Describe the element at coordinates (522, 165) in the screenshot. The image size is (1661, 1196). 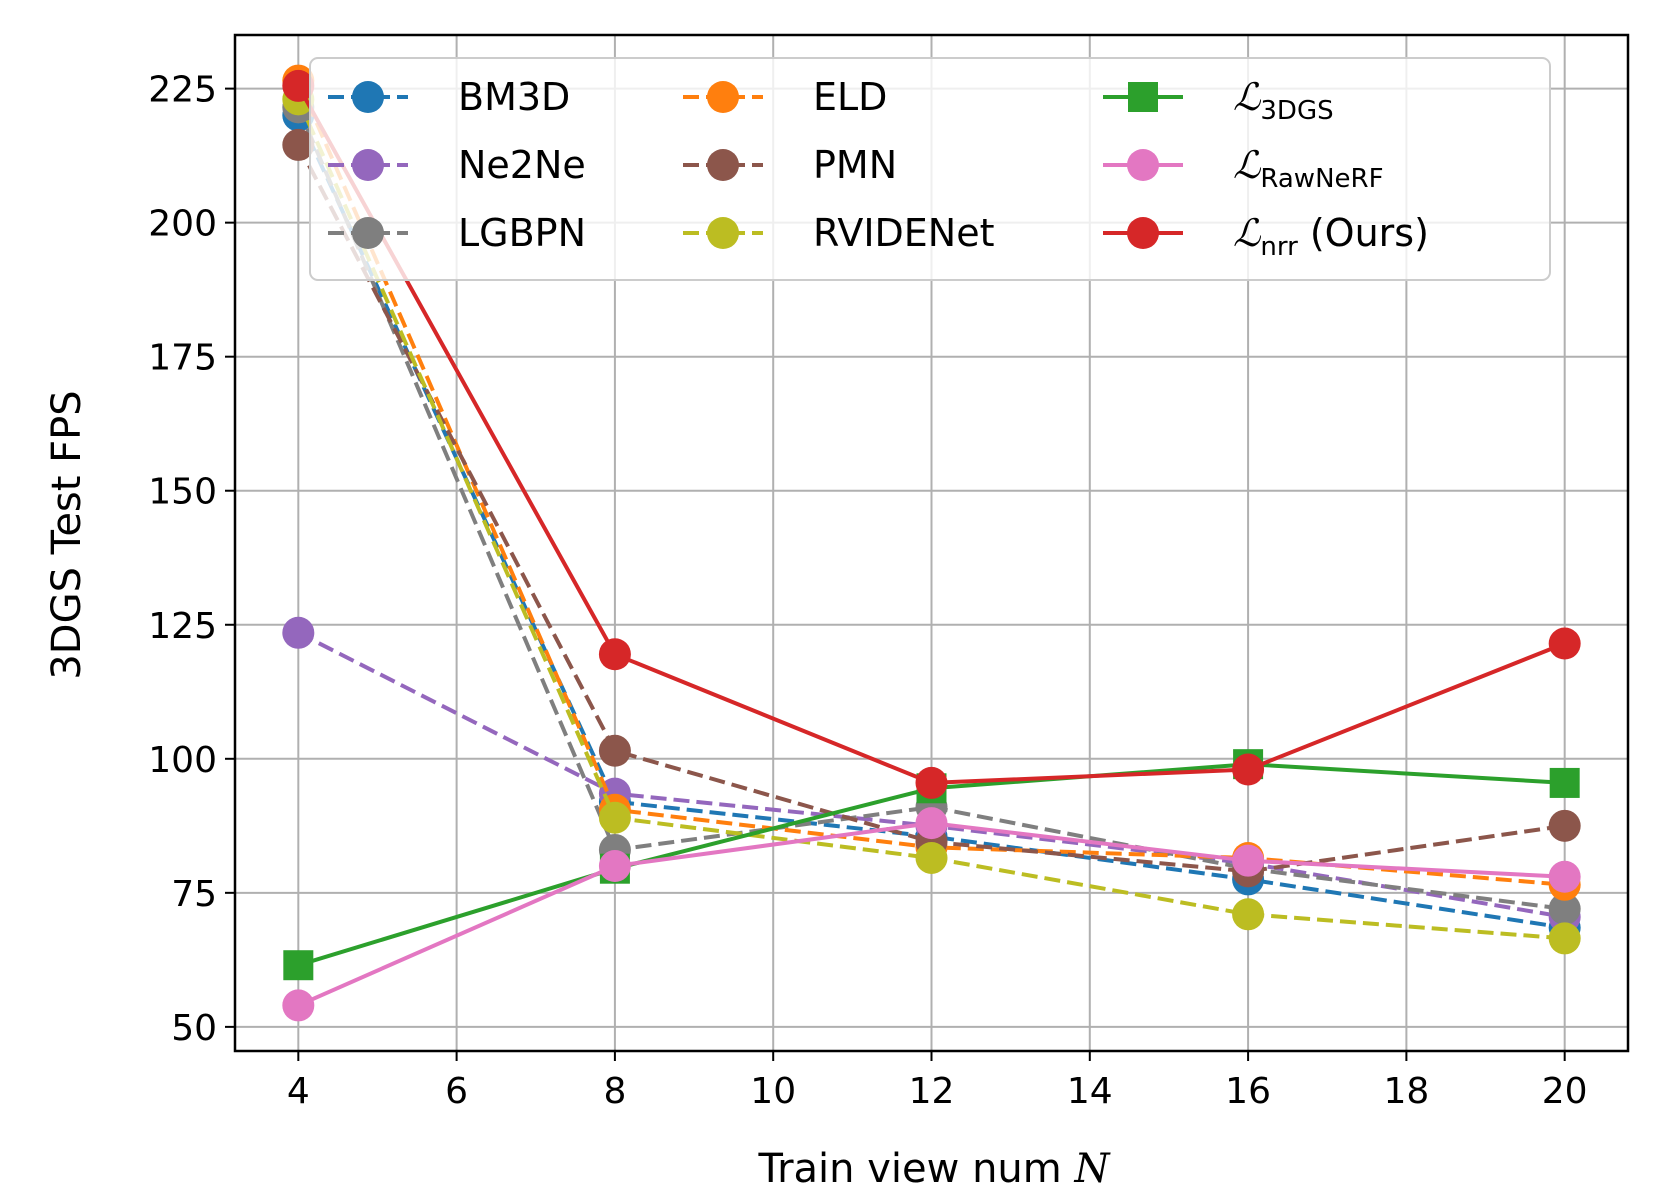
I see `legend-label: Ne2Ne` at that location.